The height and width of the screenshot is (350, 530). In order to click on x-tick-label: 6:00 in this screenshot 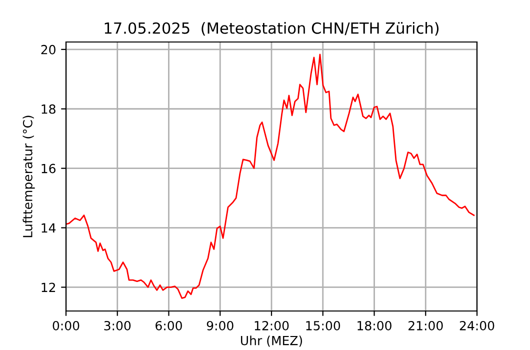, I will do `click(169, 325)`.